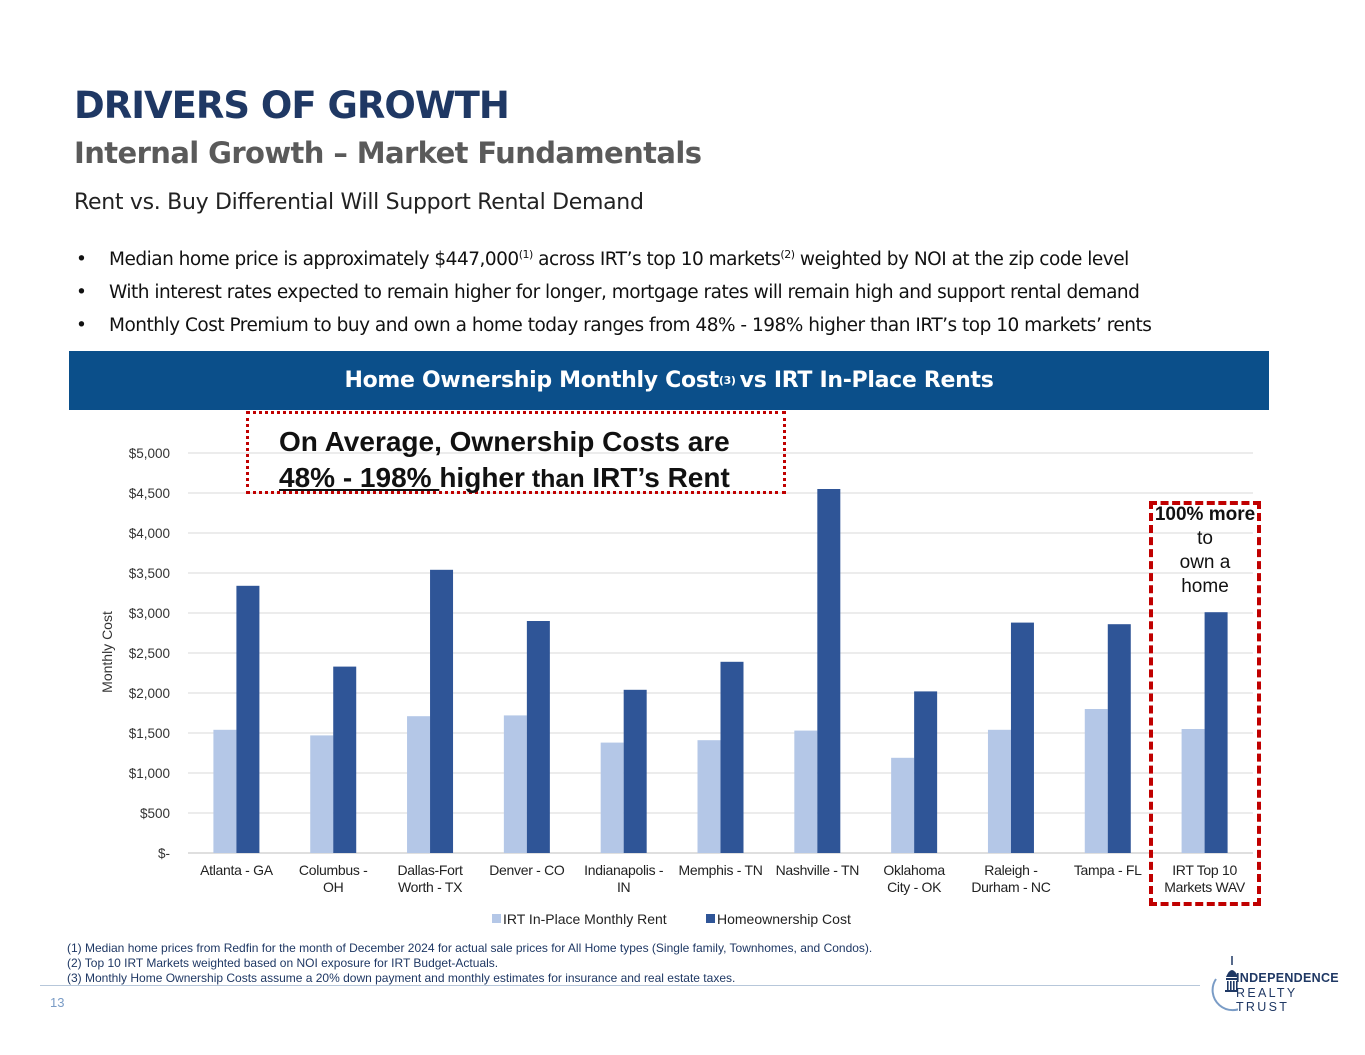  I want to click on x-tick-label: Oklahoma, so click(914, 870).